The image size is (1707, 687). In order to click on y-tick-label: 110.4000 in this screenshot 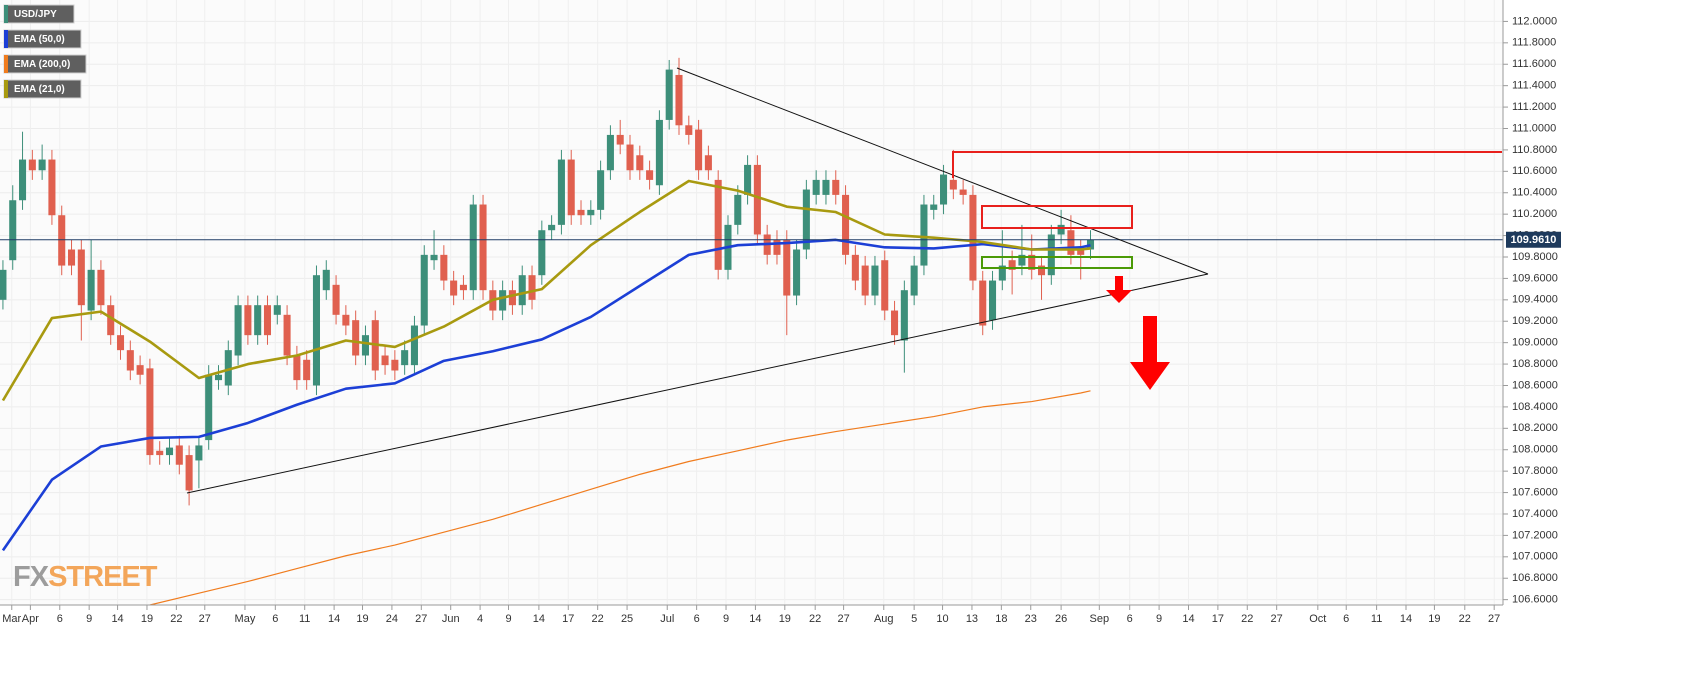, I will do `click(1534, 193)`.